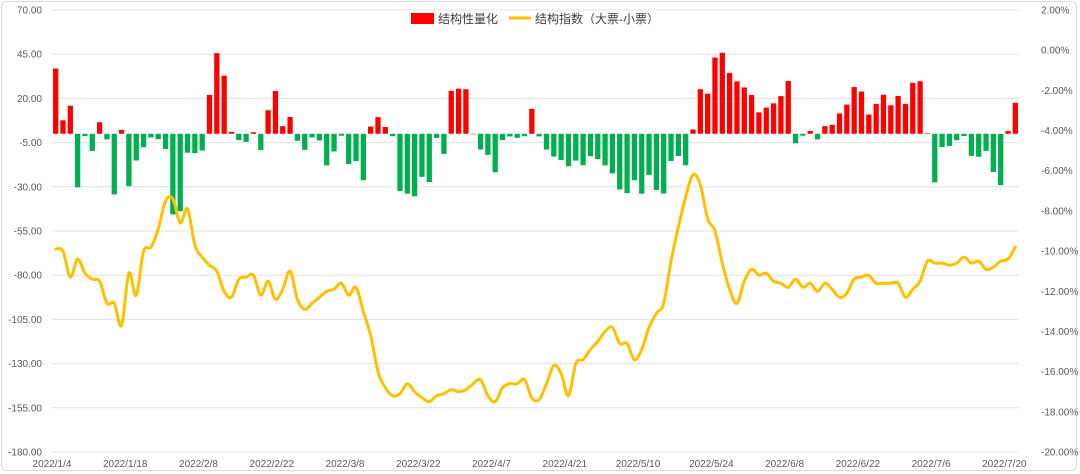  I want to click on right-tick-label: -14.00%, so click(1059, 332).